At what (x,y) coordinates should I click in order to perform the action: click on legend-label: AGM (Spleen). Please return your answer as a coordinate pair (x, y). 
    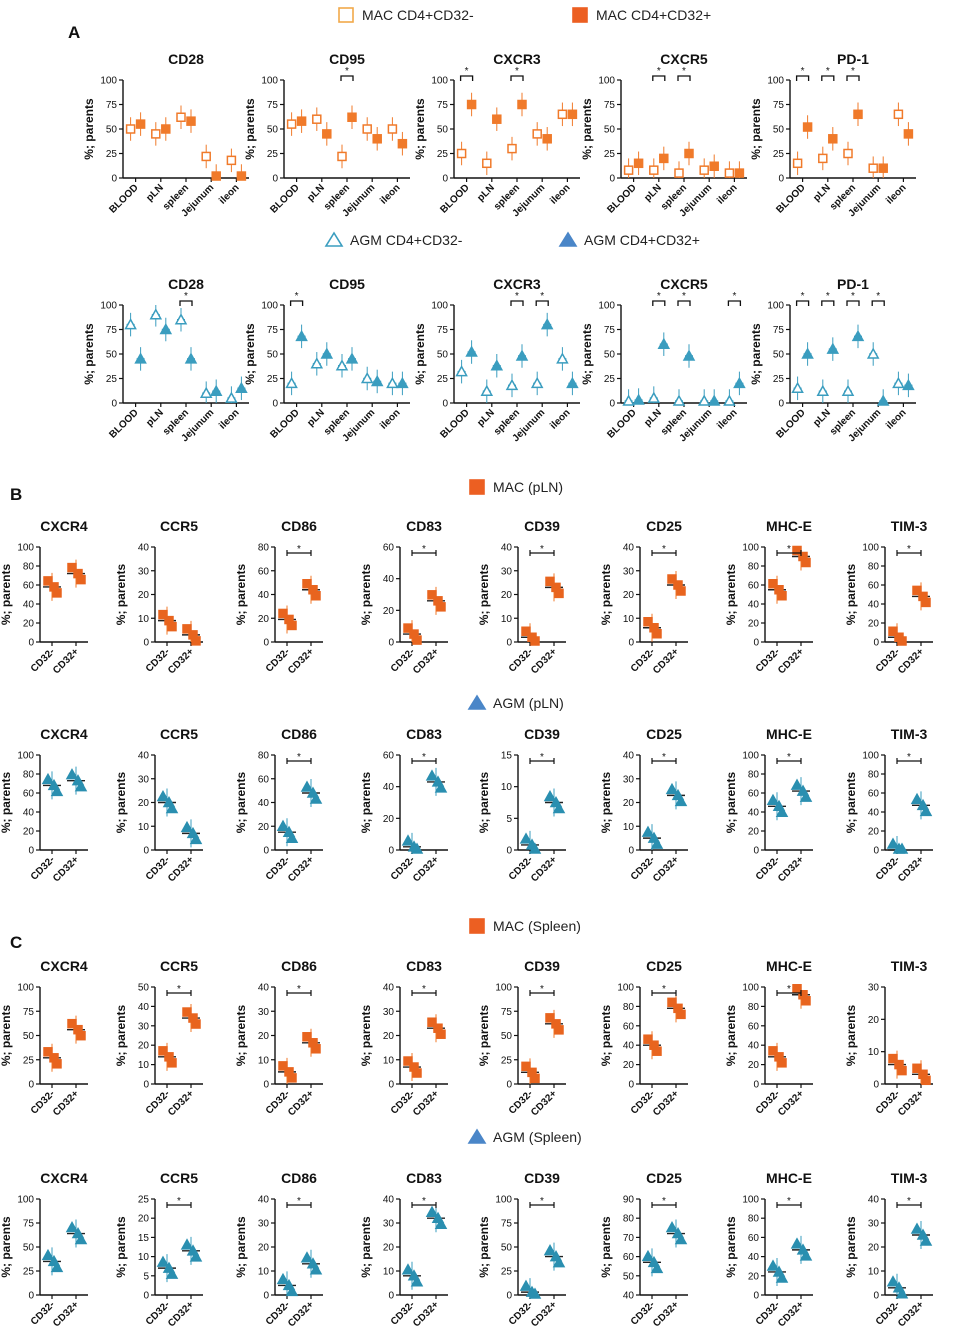
    Looking at the image, I should click on (537, 1137).